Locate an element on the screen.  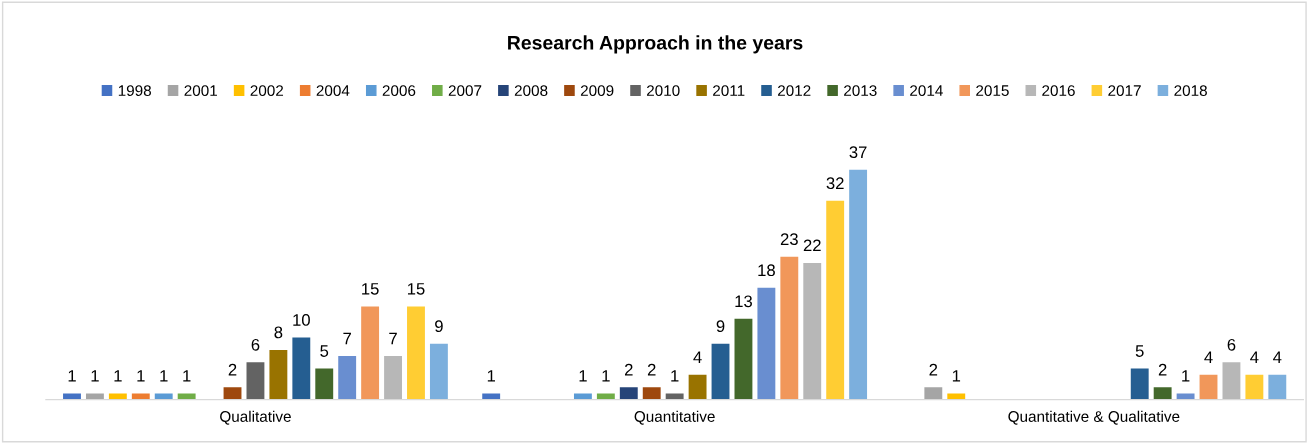
legend-label: 2006 is located at coordinates (399, 91).